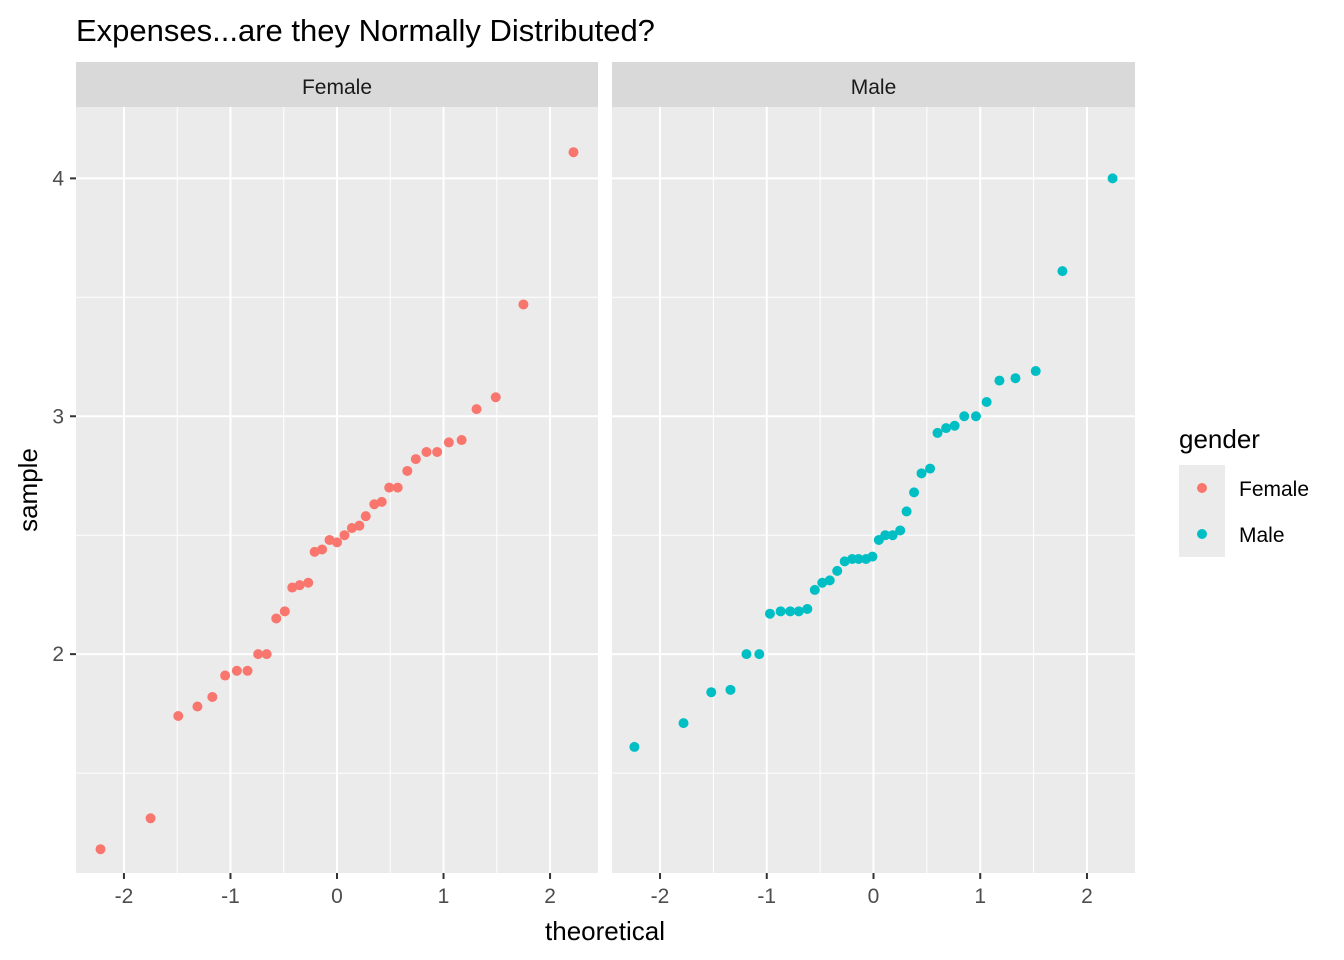 The width and height of the screenshot is (1344, 960). Describe the element at coordinates (337, 87) in the screenshot. I see `facet-strip-label: Female` at that location.